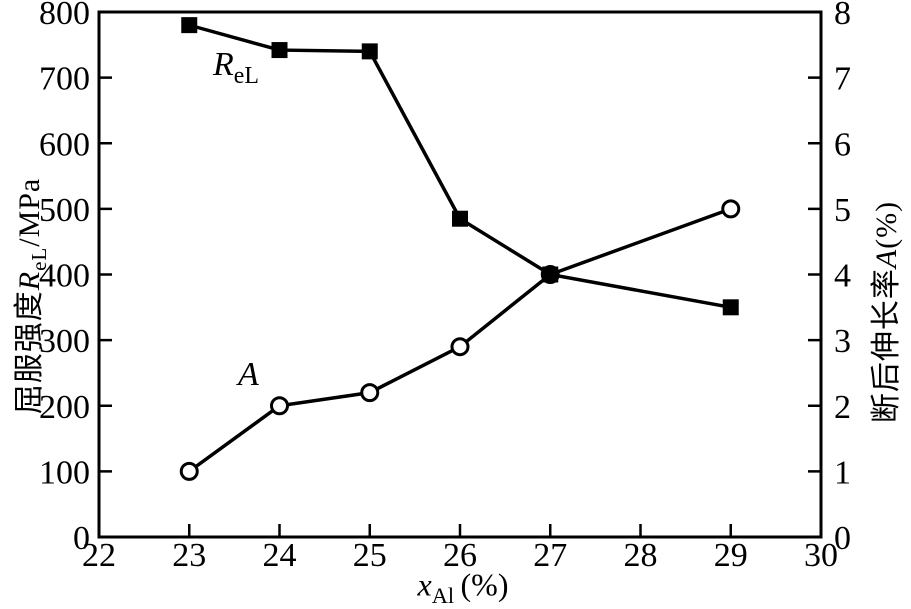  Describe the element at coordinates (39, 258) in the screenshot. I see `left-y-axis-symbol-sub: eL` at that location.